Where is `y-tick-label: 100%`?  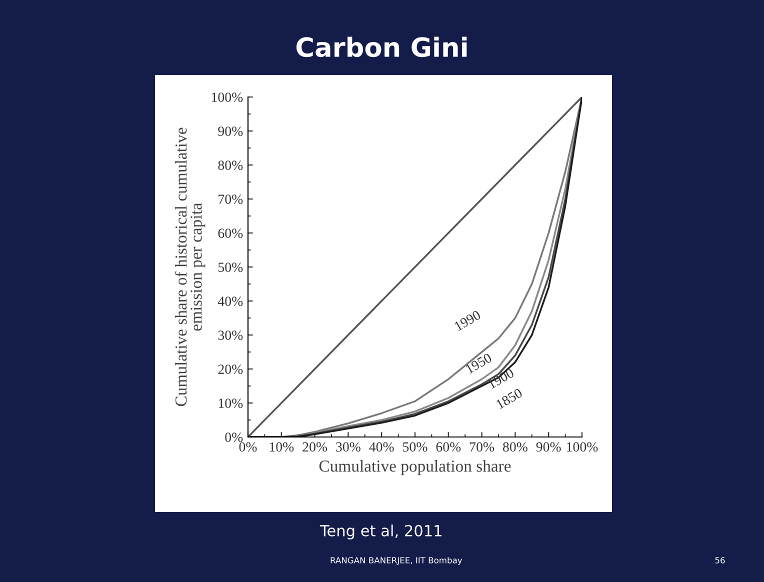 y-tick-label: 100% is located at coordinates (227, 97).